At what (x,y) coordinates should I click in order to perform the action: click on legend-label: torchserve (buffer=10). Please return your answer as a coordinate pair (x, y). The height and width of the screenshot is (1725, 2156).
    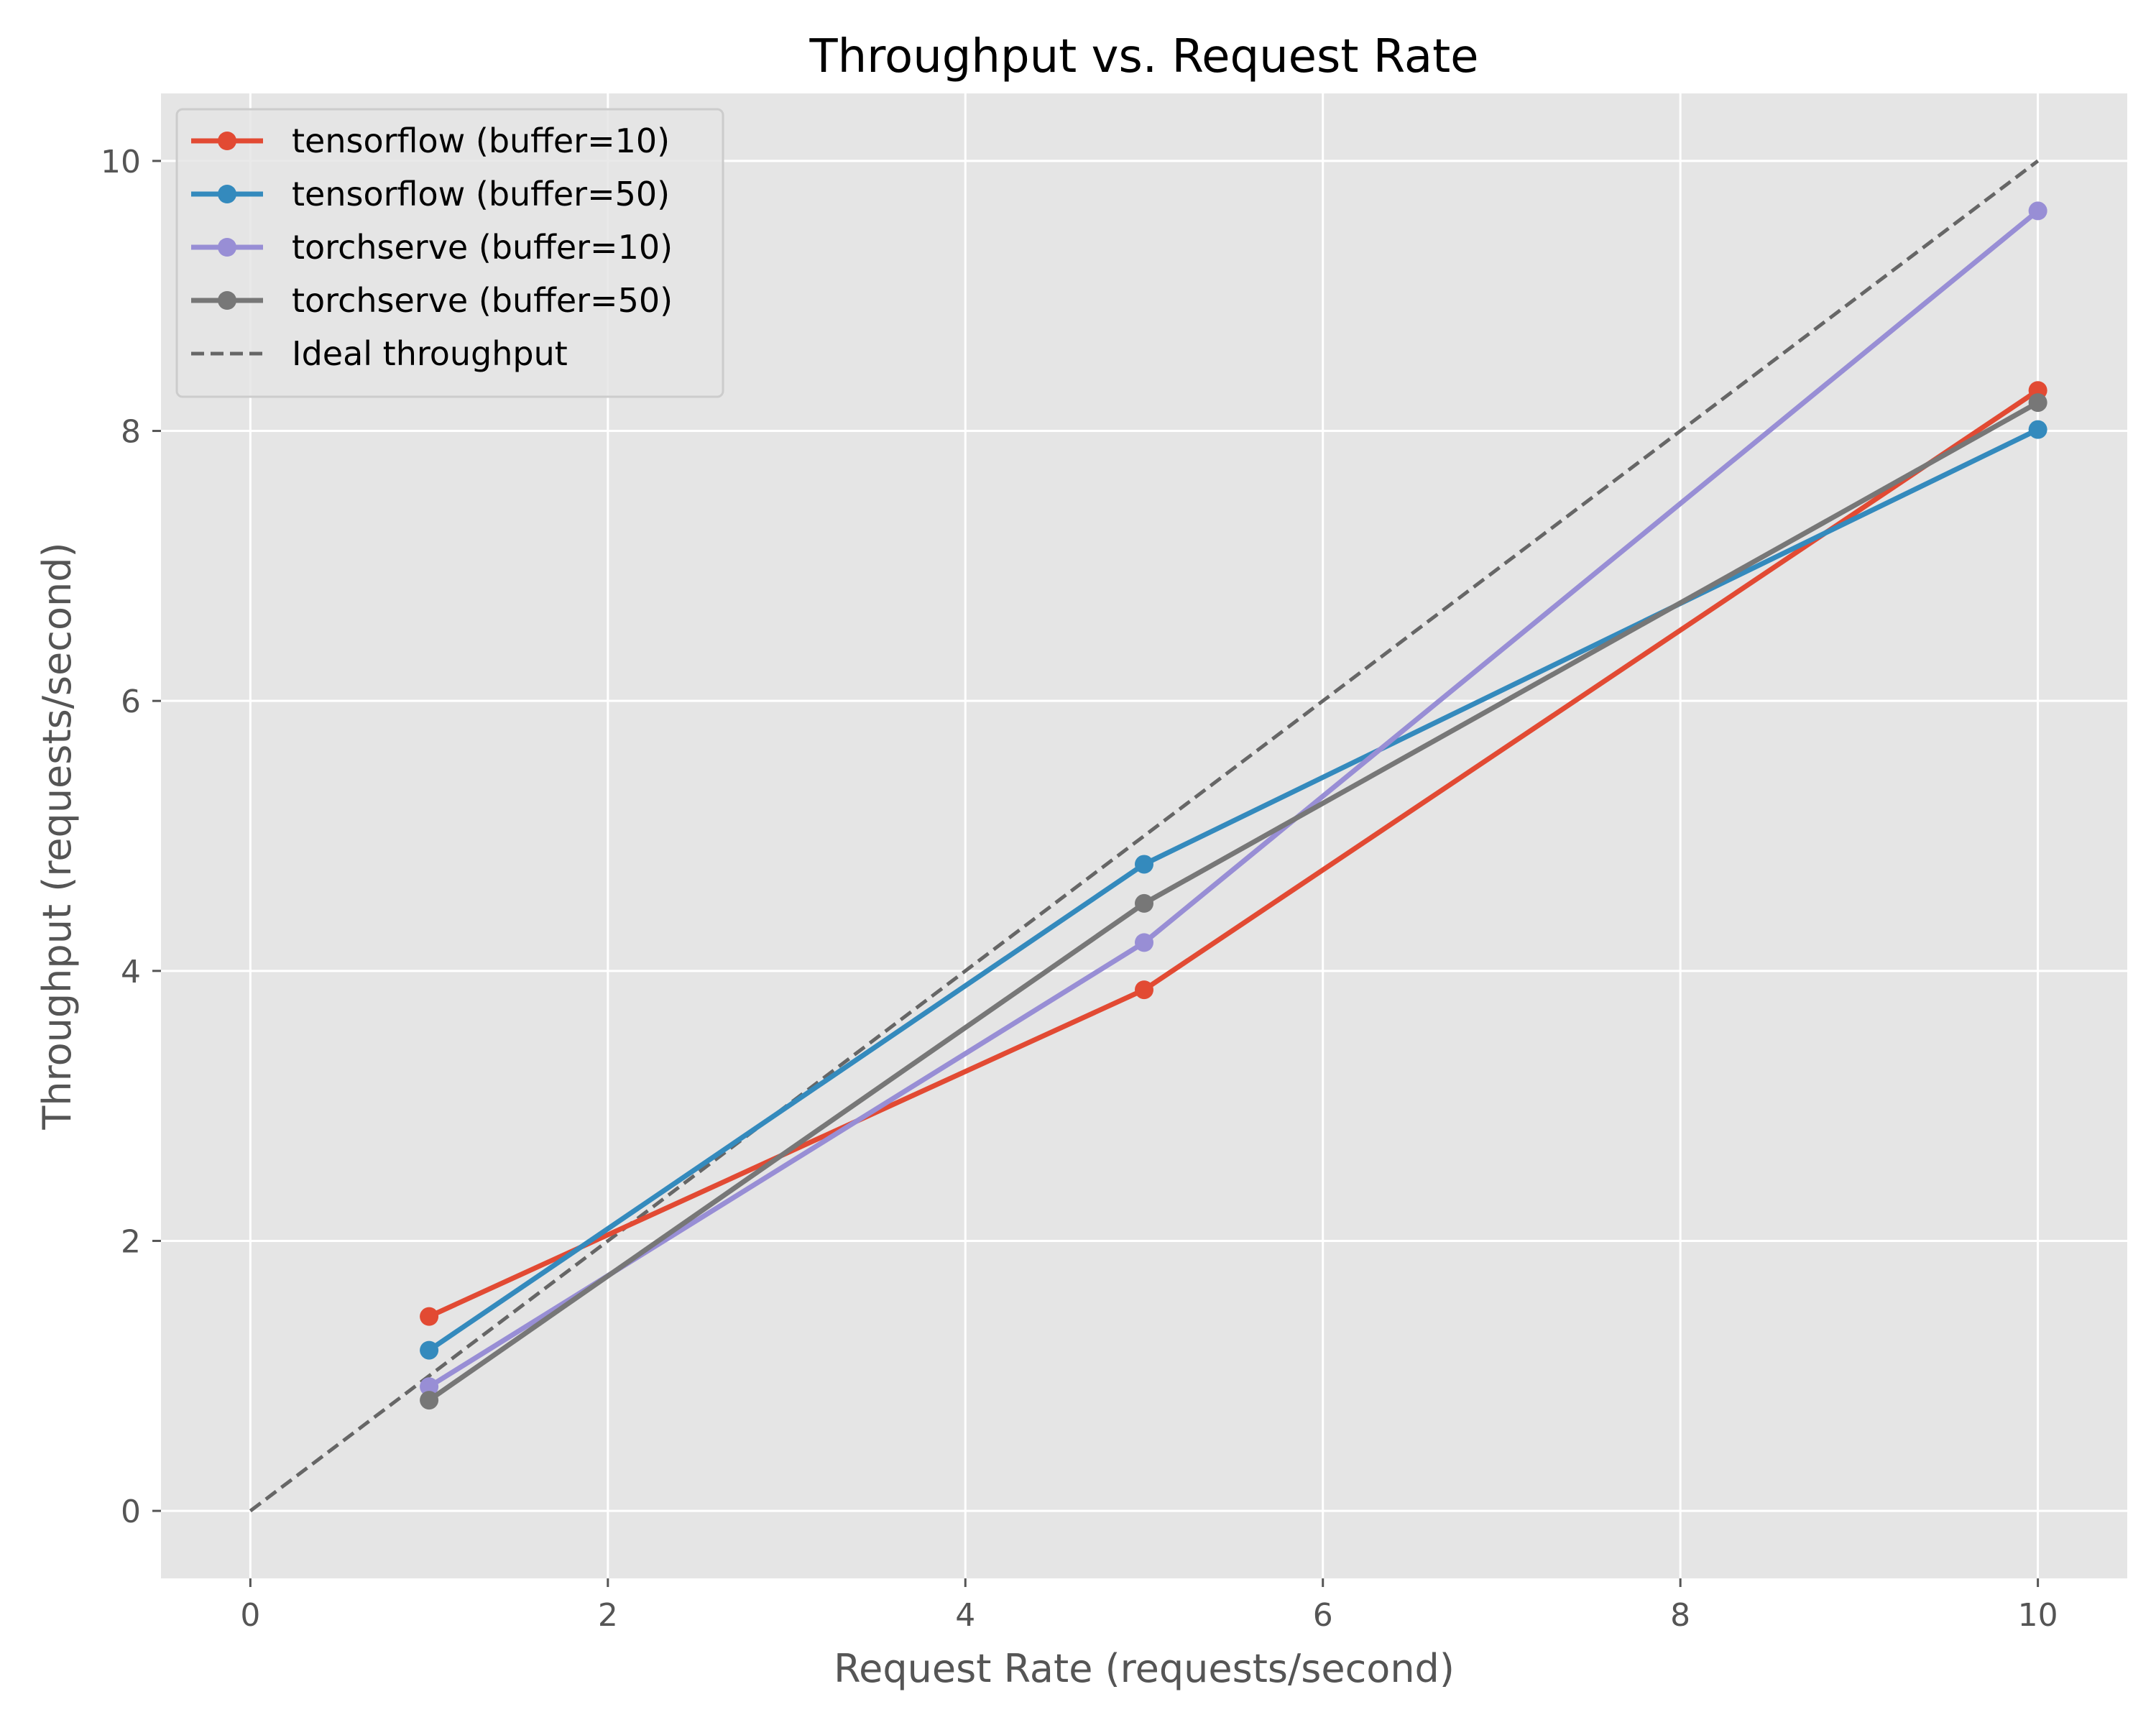
    Looking at the image, I should click on (482, 247).